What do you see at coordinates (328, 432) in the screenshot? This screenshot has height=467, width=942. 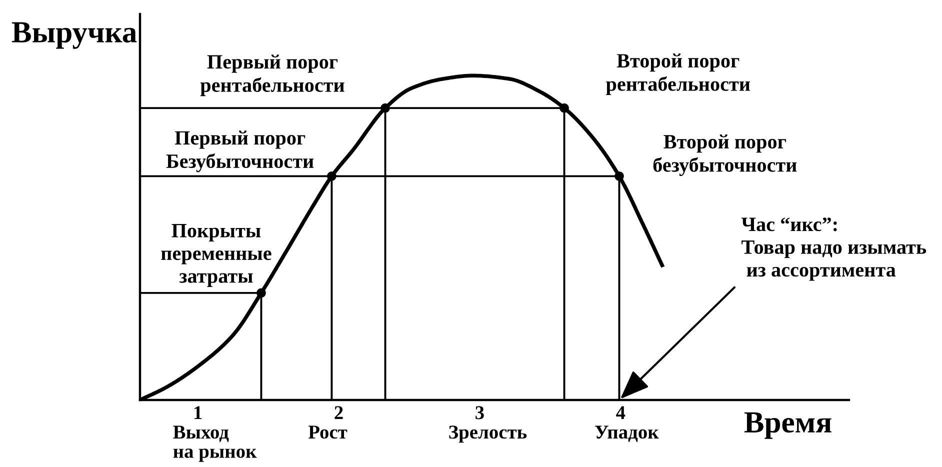 I see `text: Рост` at bounding box center [328, 432].